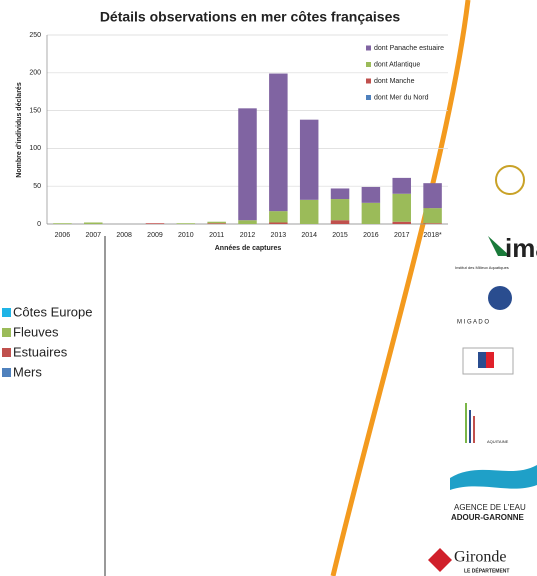 Image resolution: width=537 pixels, height=576 pixels. What do you see at coordinates (309, 235) in the screenshot?
I see `x-tick-label: 2014` at bounding box center [309, 235].